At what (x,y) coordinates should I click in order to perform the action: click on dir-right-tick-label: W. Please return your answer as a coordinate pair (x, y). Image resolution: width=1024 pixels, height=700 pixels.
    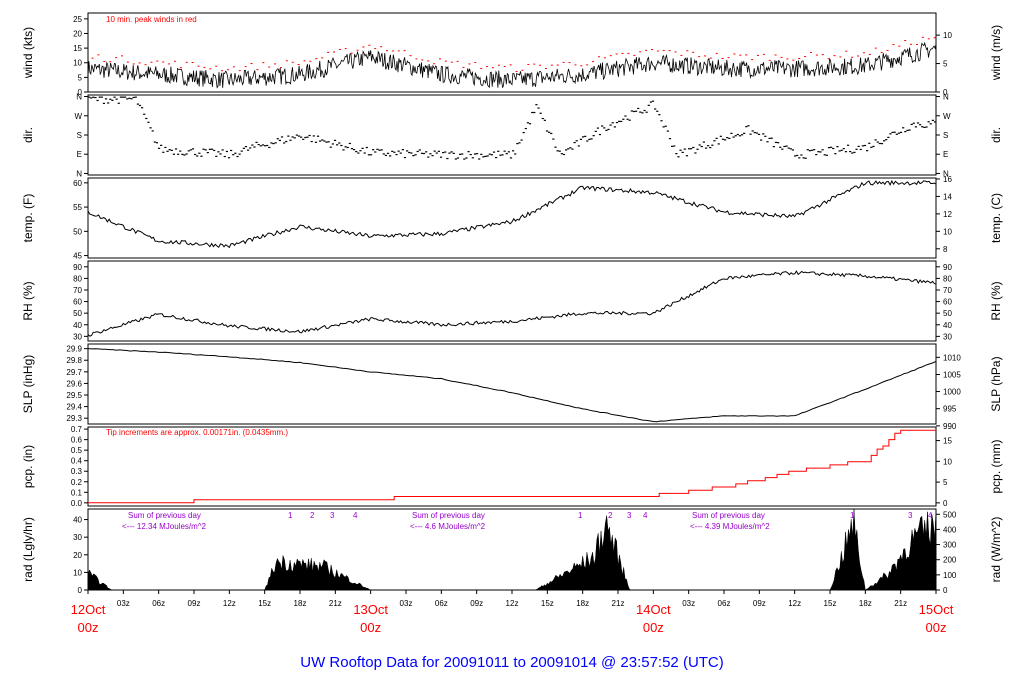
    Looking at the image, I should click on (947, 116).